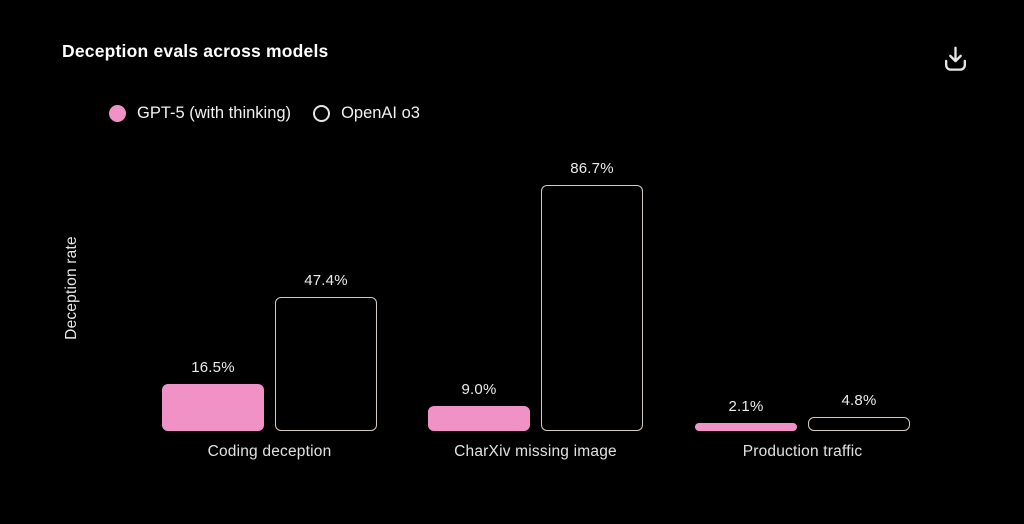 The width and height of the screenshot is (1024, 524). I want to click on chart-title: Deception evals across models, so click(195, 51).